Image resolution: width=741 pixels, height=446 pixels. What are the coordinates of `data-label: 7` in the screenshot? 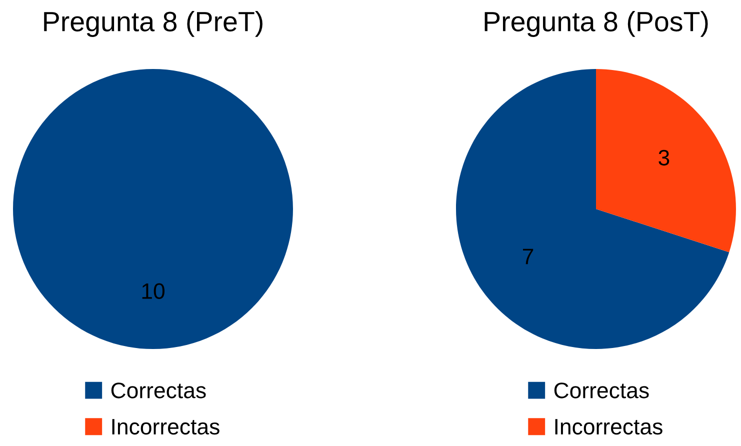 It's located at (528, 256).